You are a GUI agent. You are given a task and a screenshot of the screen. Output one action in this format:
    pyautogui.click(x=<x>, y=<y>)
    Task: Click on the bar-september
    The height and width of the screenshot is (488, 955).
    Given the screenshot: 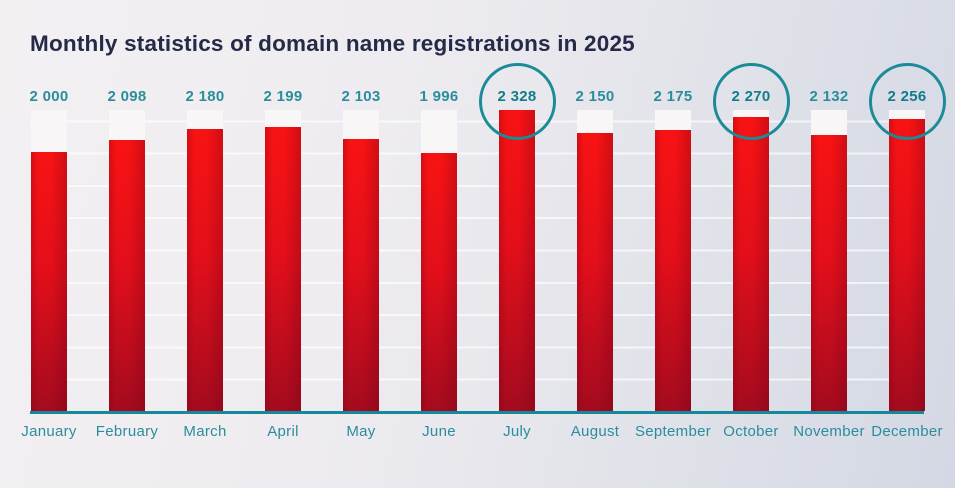 What is the action you would take?
    pyautogui.click(x=673, y=270)
    